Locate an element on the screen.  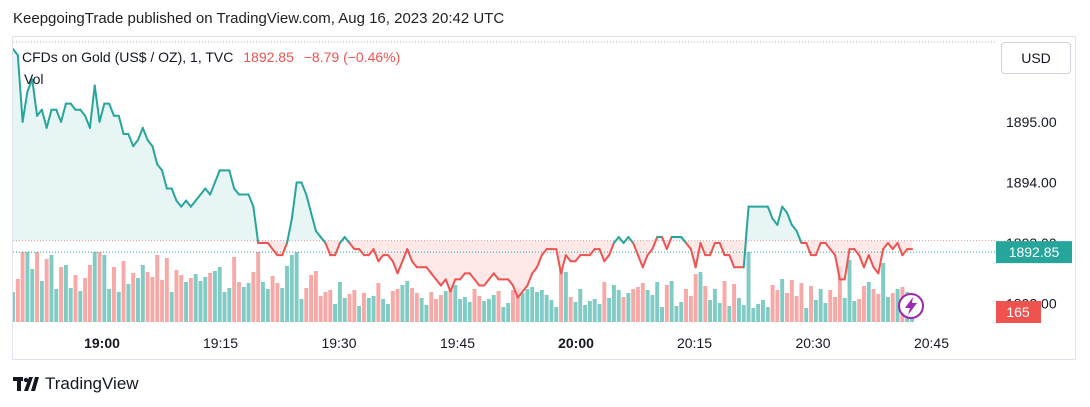
last-price-tag-text: 1892.85 is located at coordinates (1034, 252).